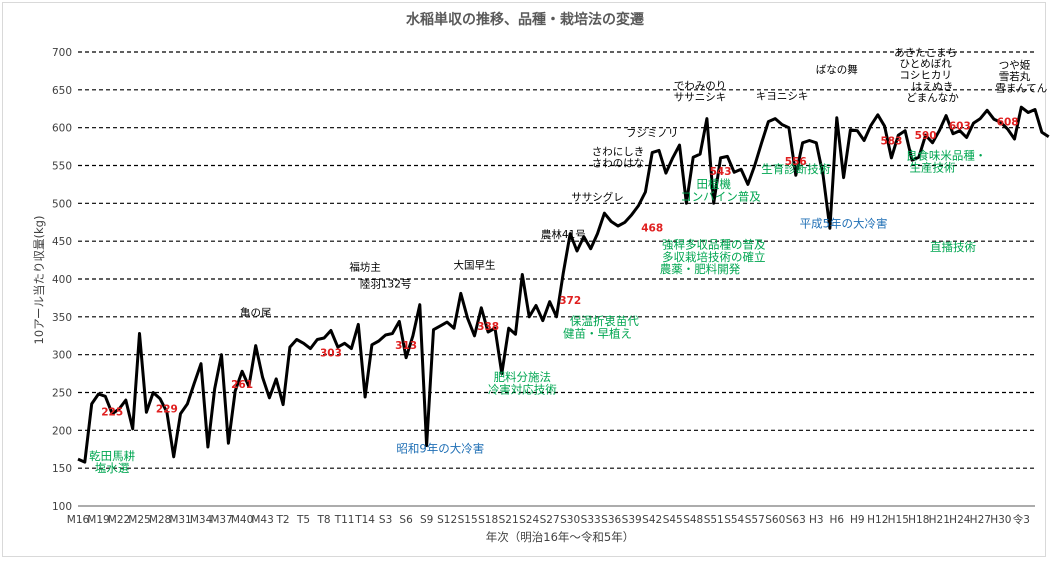 The image size is (1050, 561). What do you see at coordinates (331, 353) in the screenshot?
I see `value-label: 303` at bounding box center [331, 353].